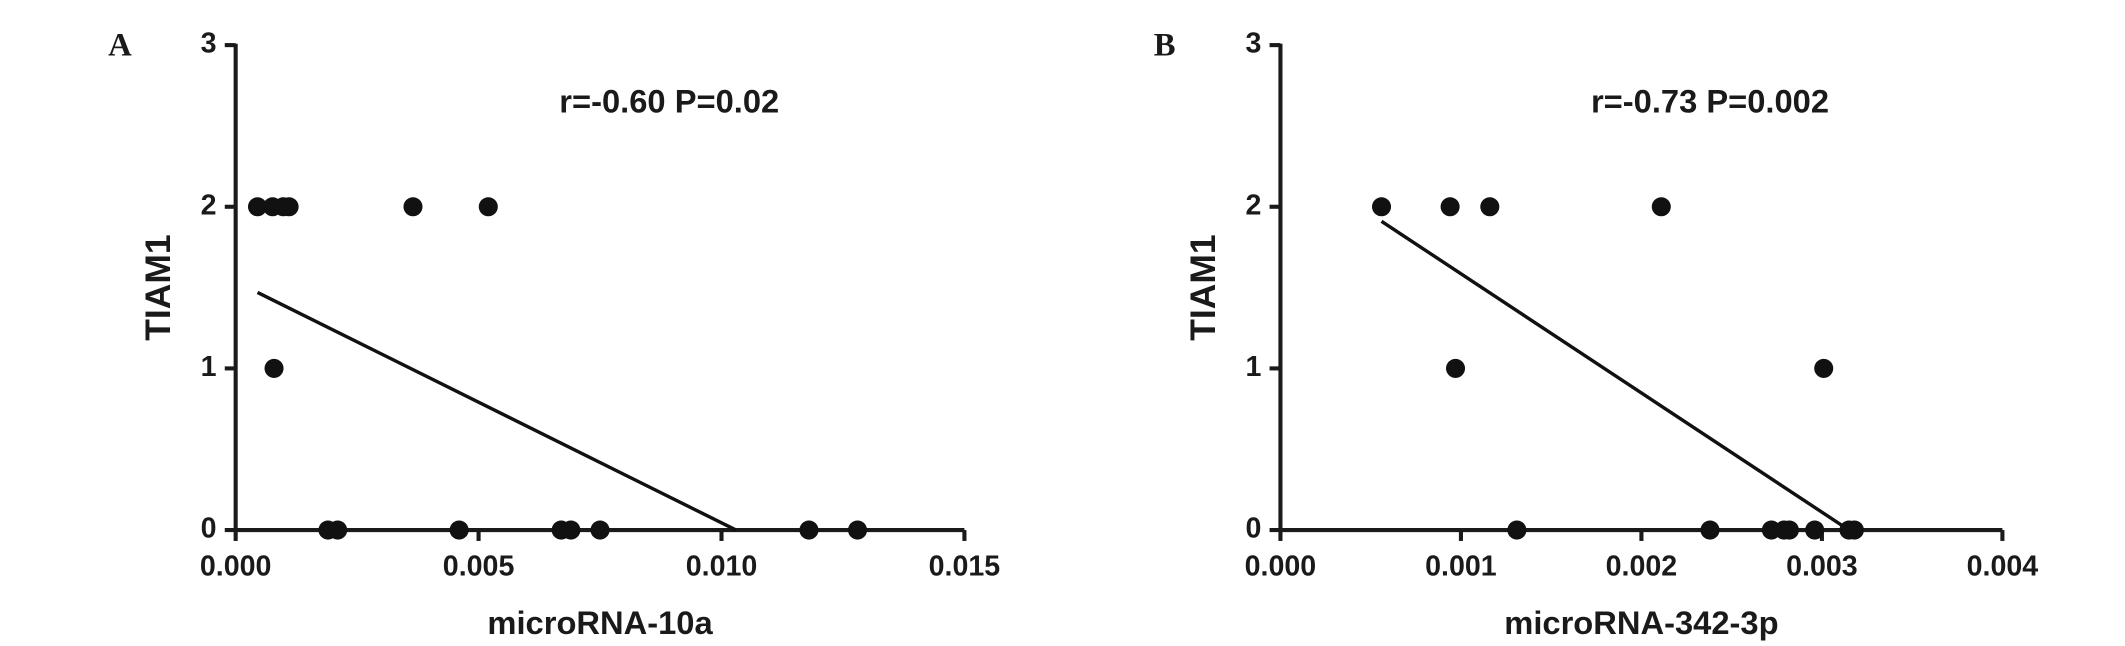 This screenshot has height=646, width=2125. Describe the element at coordinates (1822, 567) in the screenshot. I see `x-tick-label: 0.003` at that location.